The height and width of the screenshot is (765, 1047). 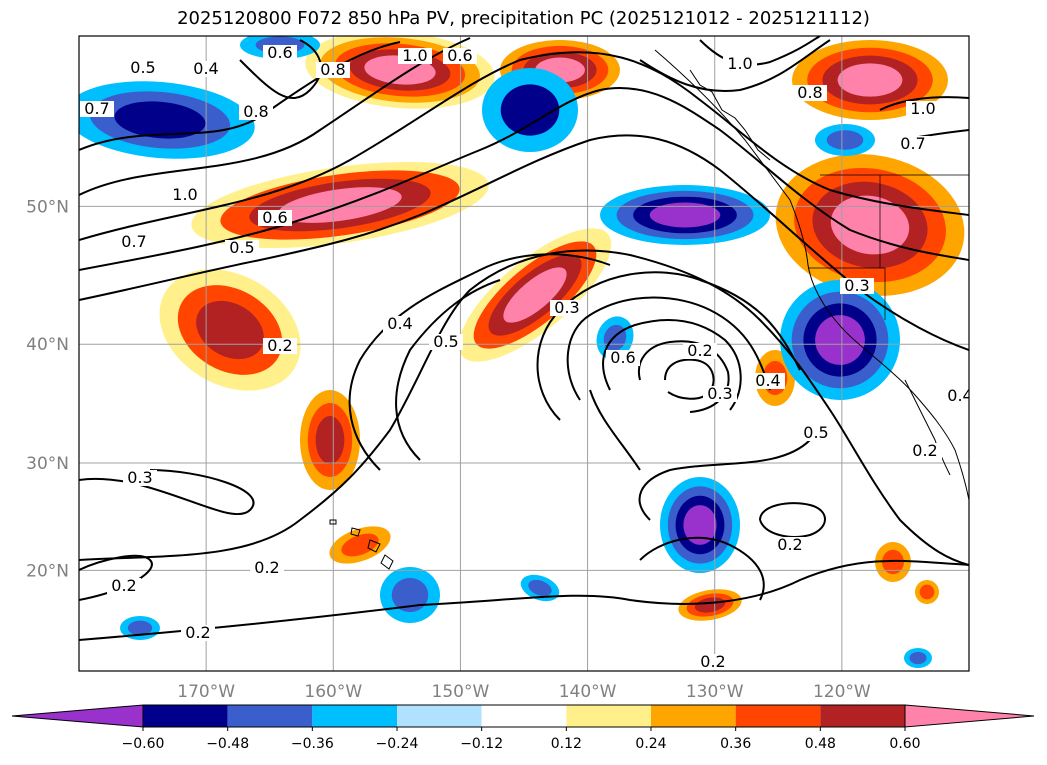 What do you see at coordinates (143, 744) in the screenshot?
I see `colorbar-tick-label: −0.60` at bounding box center [143, 744].